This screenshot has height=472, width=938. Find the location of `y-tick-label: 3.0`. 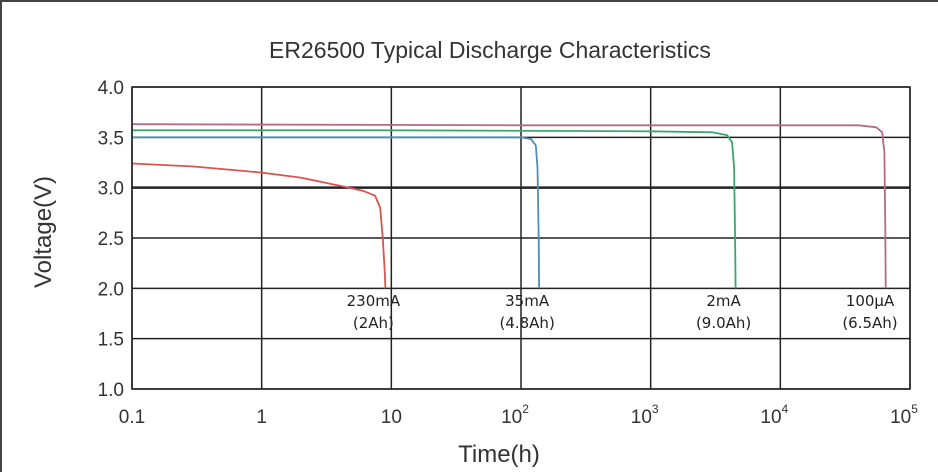

y-tick-label: 3.0 is located at coordinates (111, 189).